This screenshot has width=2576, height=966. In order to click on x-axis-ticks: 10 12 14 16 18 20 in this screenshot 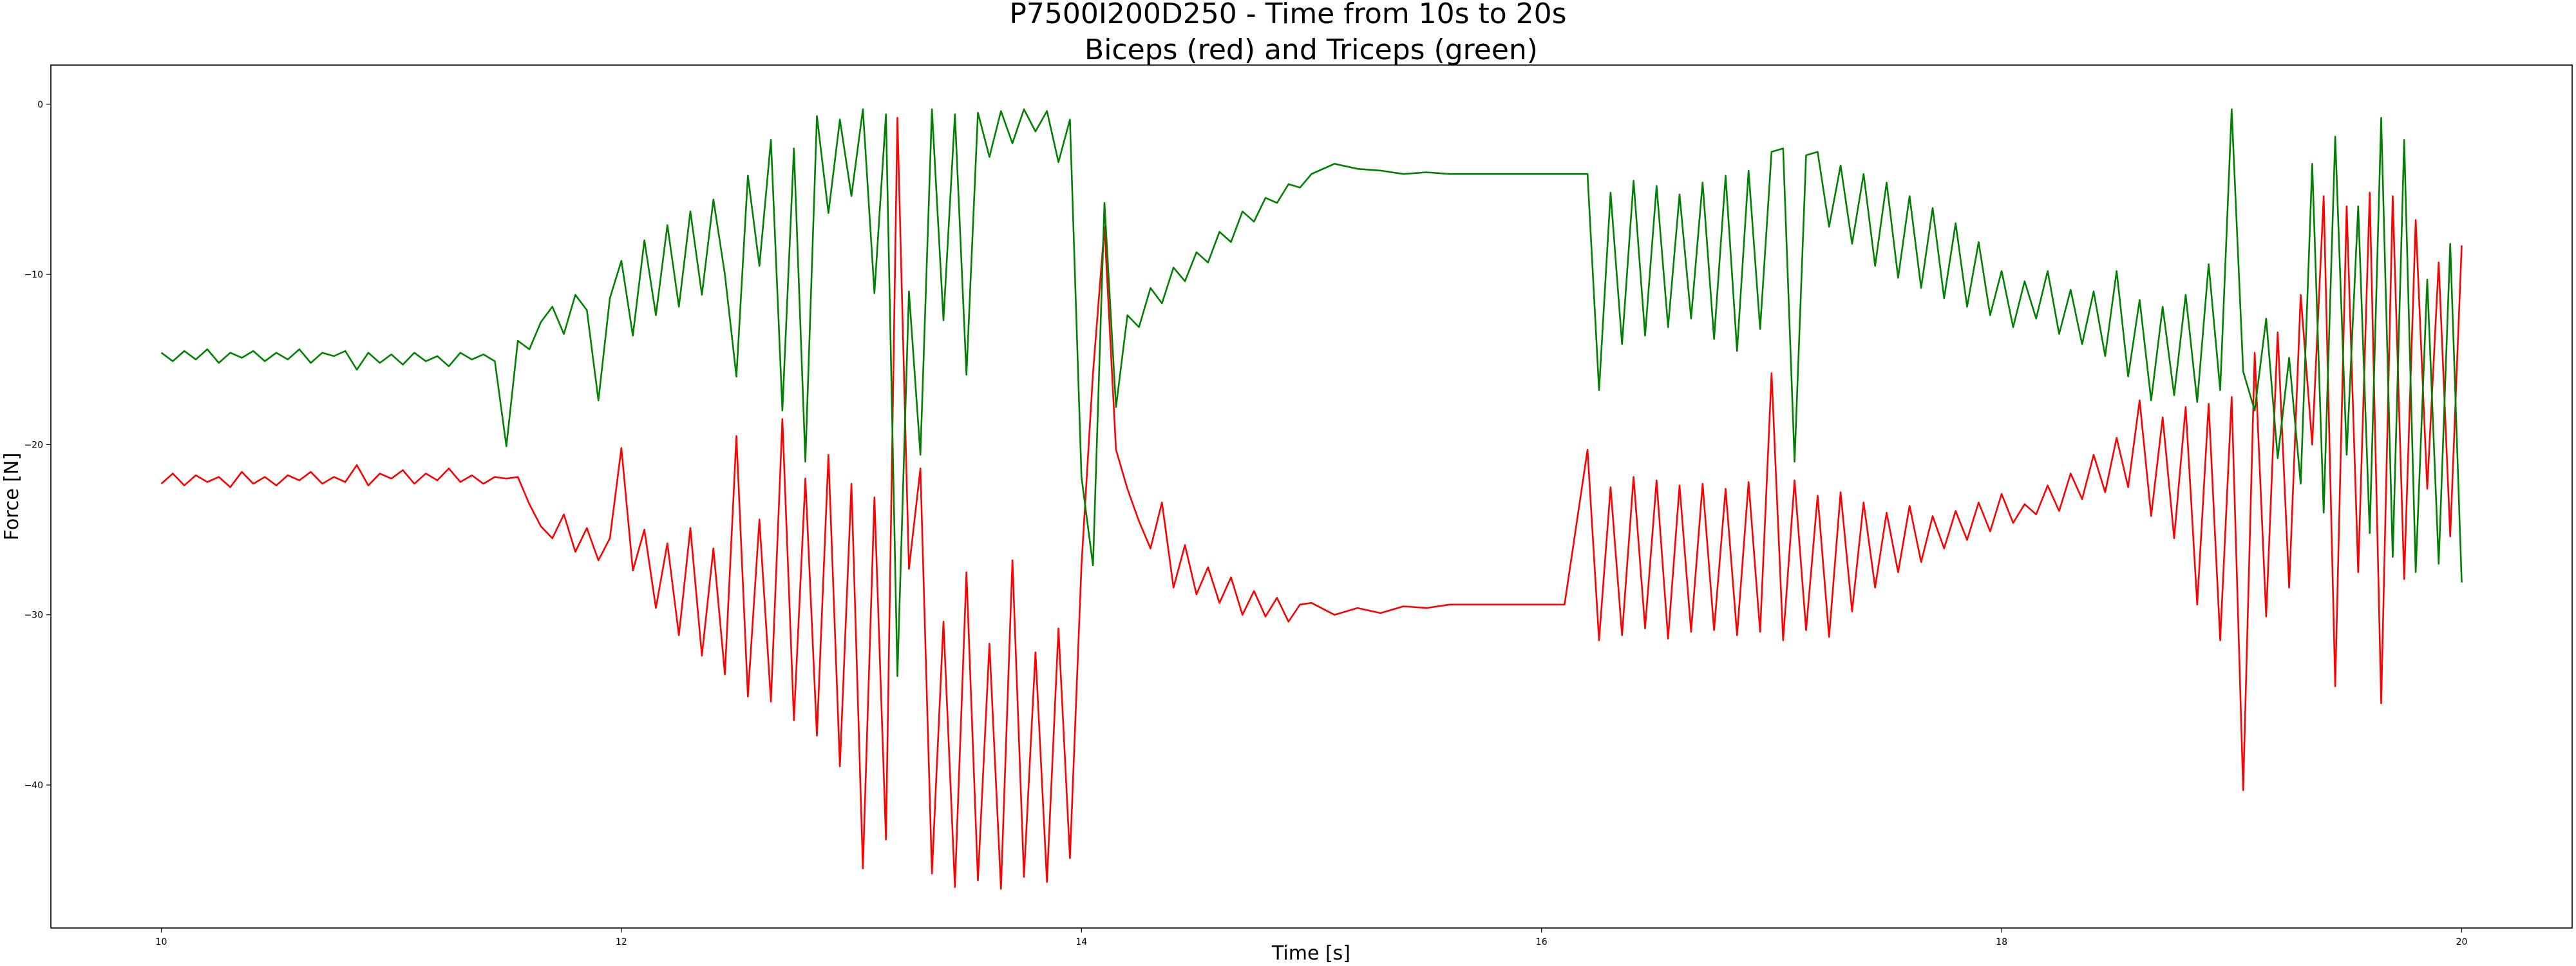, I will do `click(1312, 938)`.